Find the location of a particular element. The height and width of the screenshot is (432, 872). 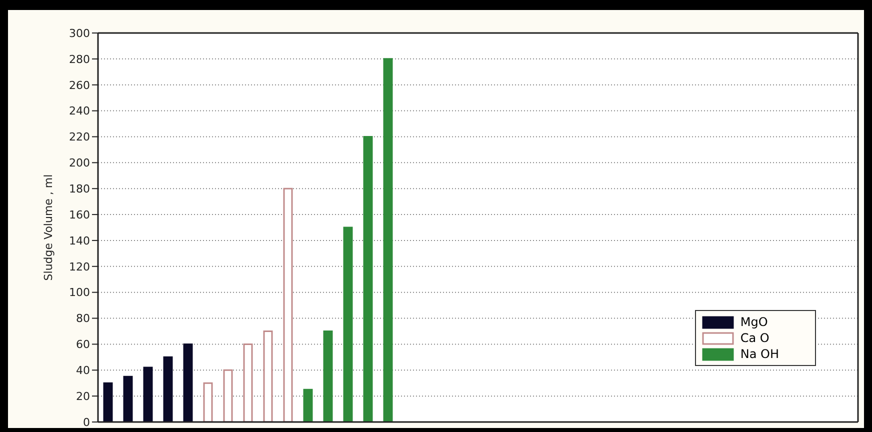

y-tick-label: 100 is located at coordinates (79, 293).